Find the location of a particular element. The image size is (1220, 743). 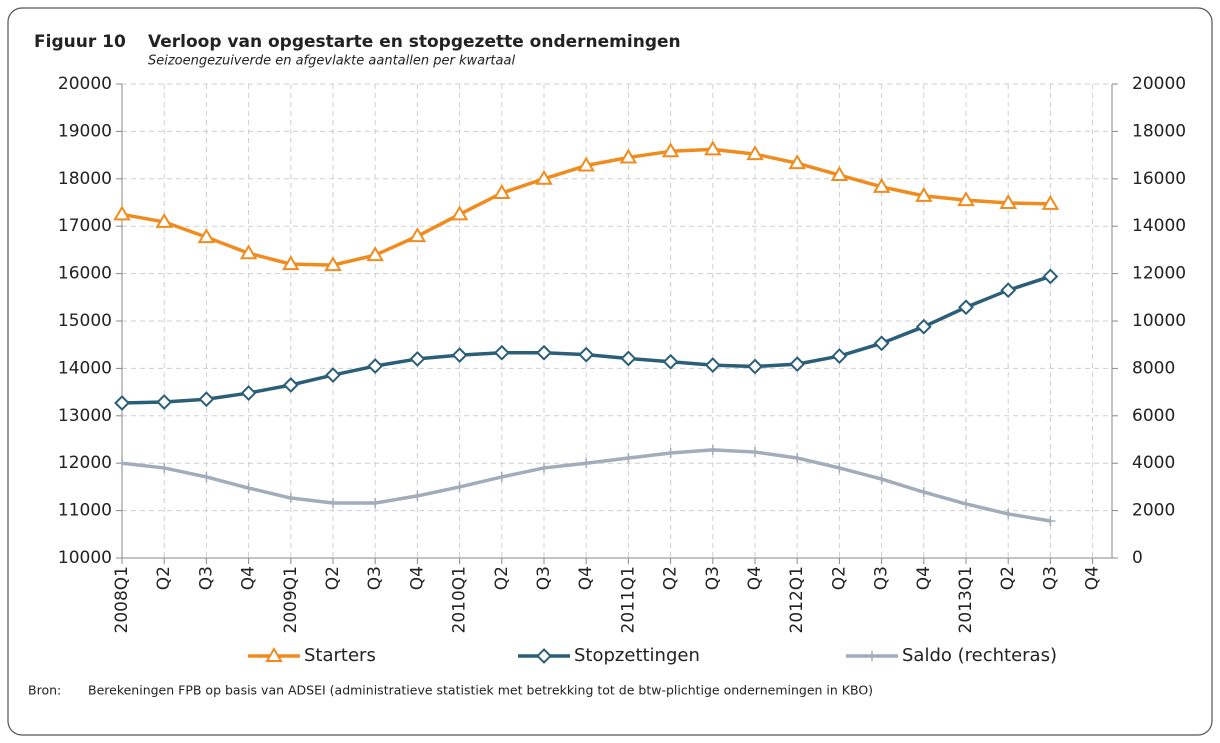

y-tick-label: 15000 is located at coordinates (85, 321).